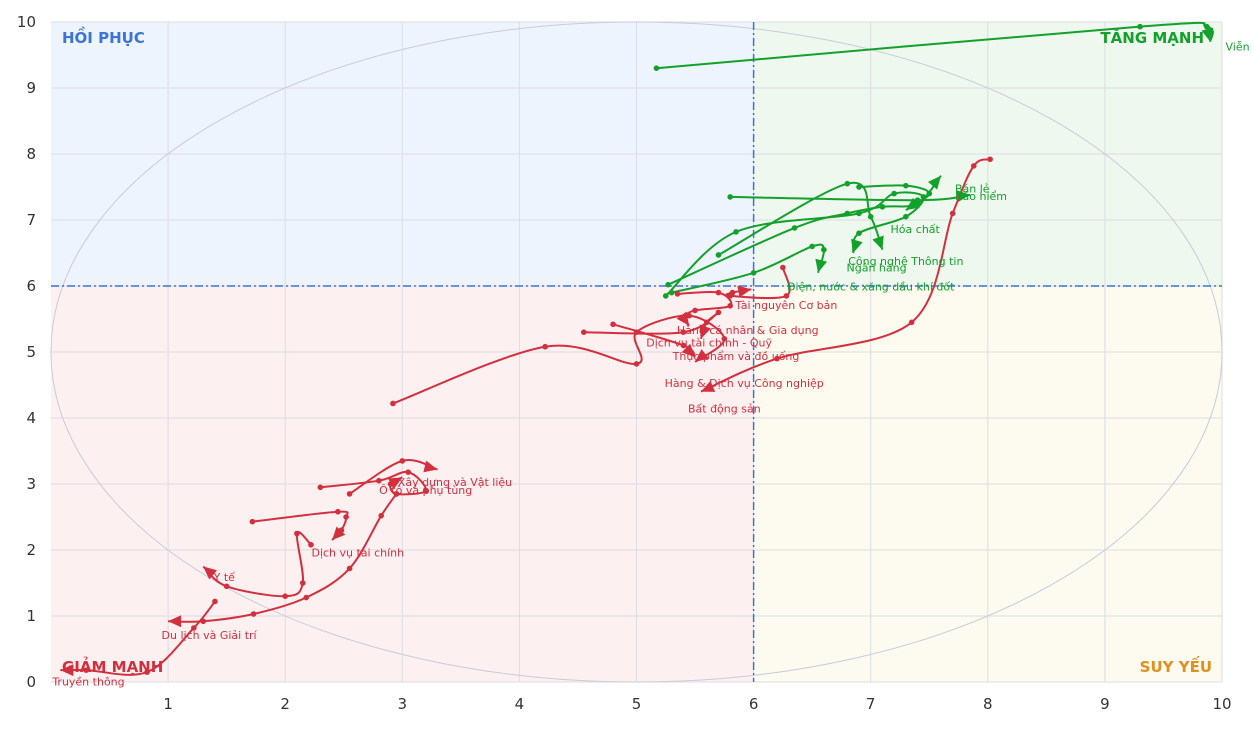 This screenshot has width=1253, height=729. Describe the element at coordinates (1105, 704) in the screenshot. I see `x-tick-label: 9` at that location.